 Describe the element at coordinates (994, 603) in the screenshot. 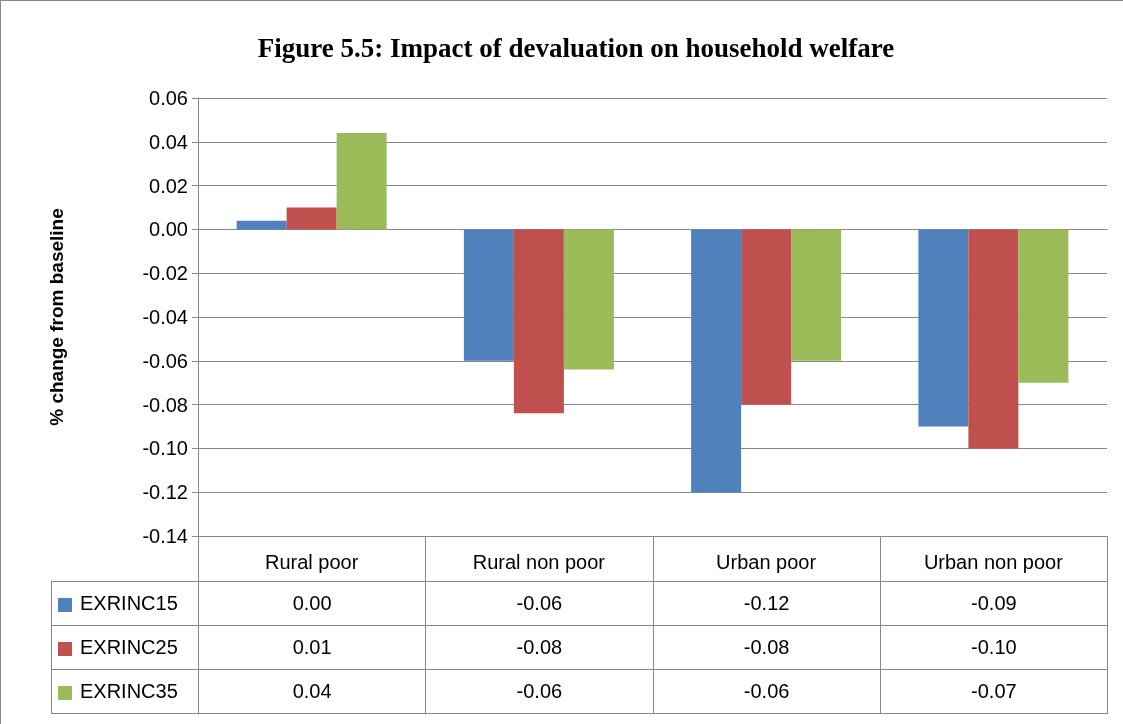

I see `data-label: -0.09` at that location.